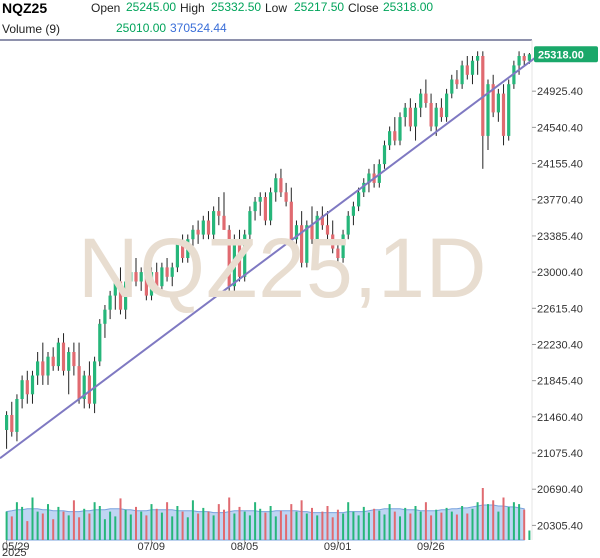  What do you see at coordinates (560, 237) in the screenshot?
I see `y-tick-label: 23385.40` at bounding box center [560, 237].